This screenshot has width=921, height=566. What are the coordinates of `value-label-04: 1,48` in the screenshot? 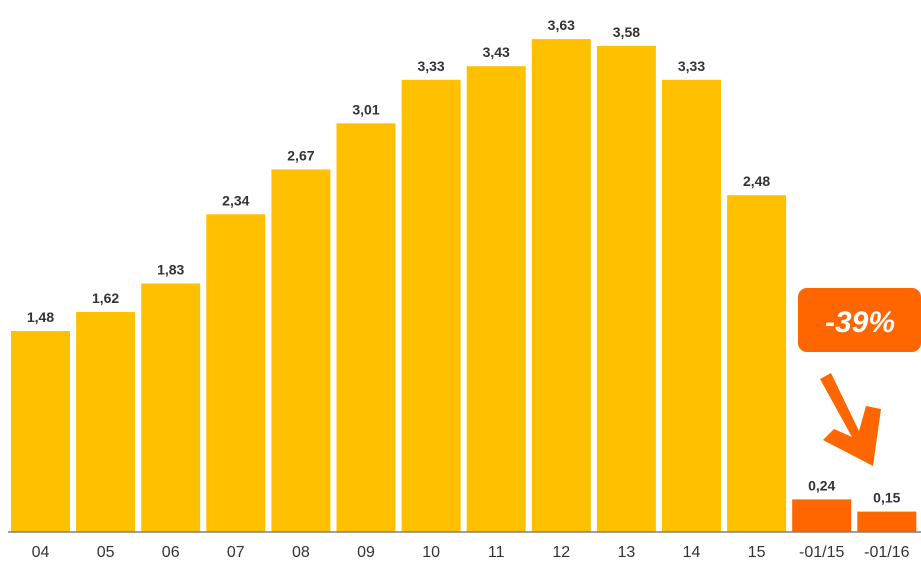 It's located at (40, 317).